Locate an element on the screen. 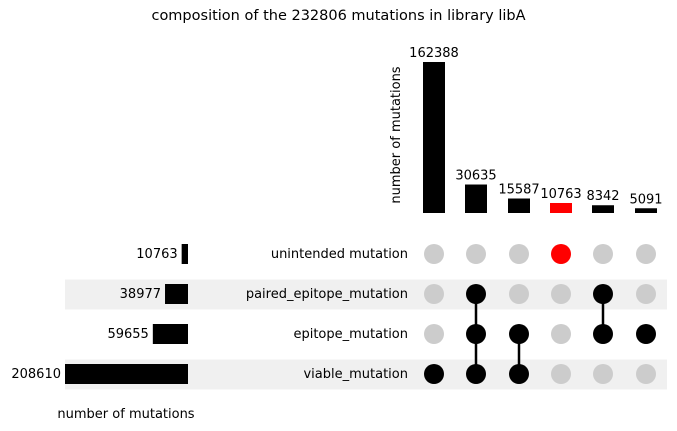 This screenshot has height=431, width=677. intersection-value-label: 30635 is located at coordinates (475, 176).